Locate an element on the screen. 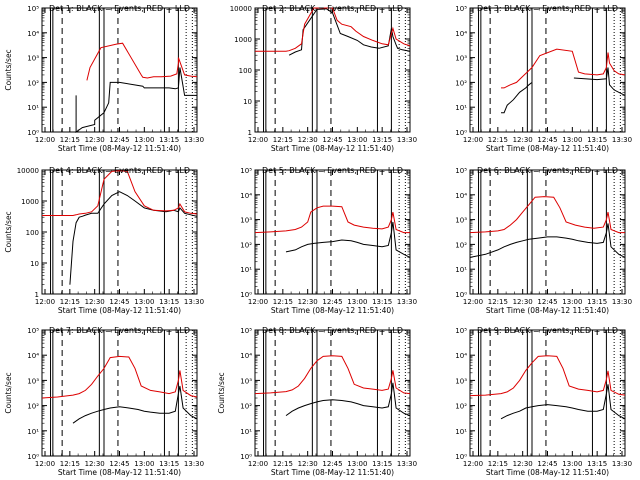  chart-title: Det 7: BLACK = Events, RED = LLD is located at coordinates (119, 330).